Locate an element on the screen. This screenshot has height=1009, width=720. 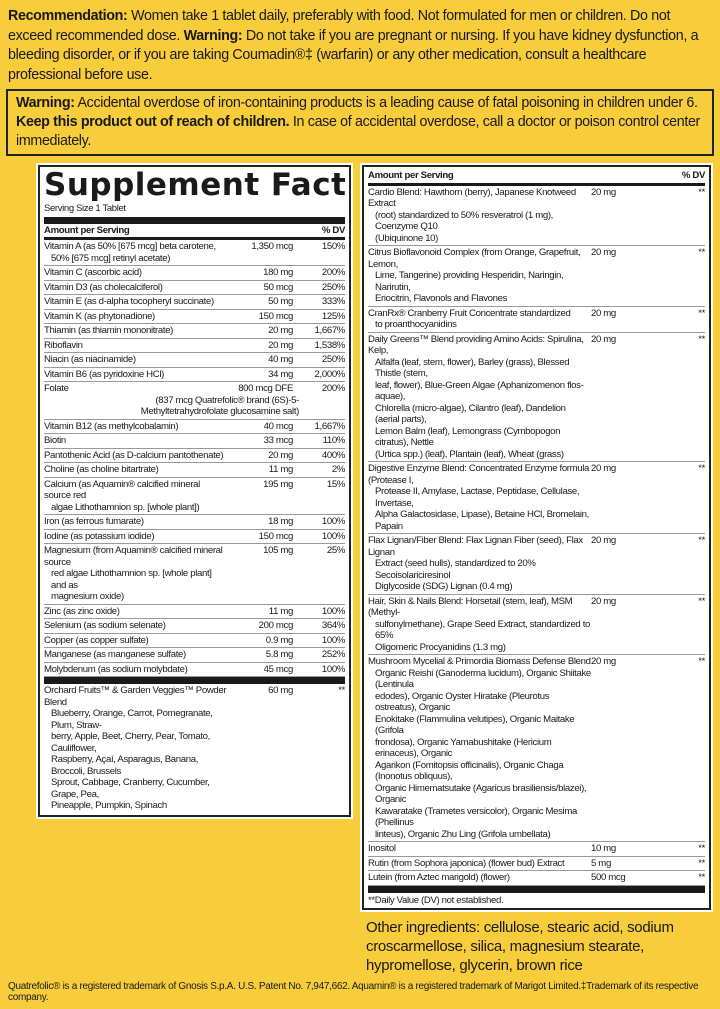
name-line: Vitamin K (as phytonadione) is located at coordinates (99, 316).